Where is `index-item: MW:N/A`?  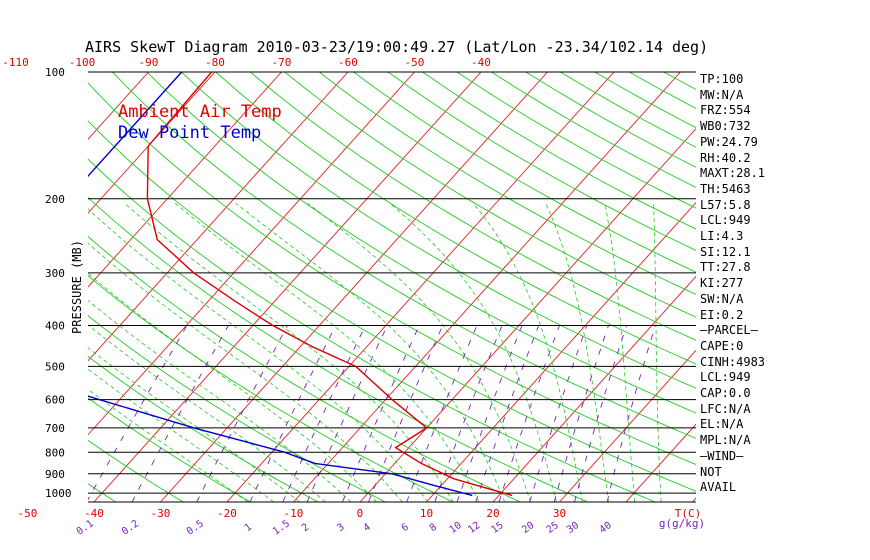 index-item: MW:N/A is located at coordinates (722, 94).